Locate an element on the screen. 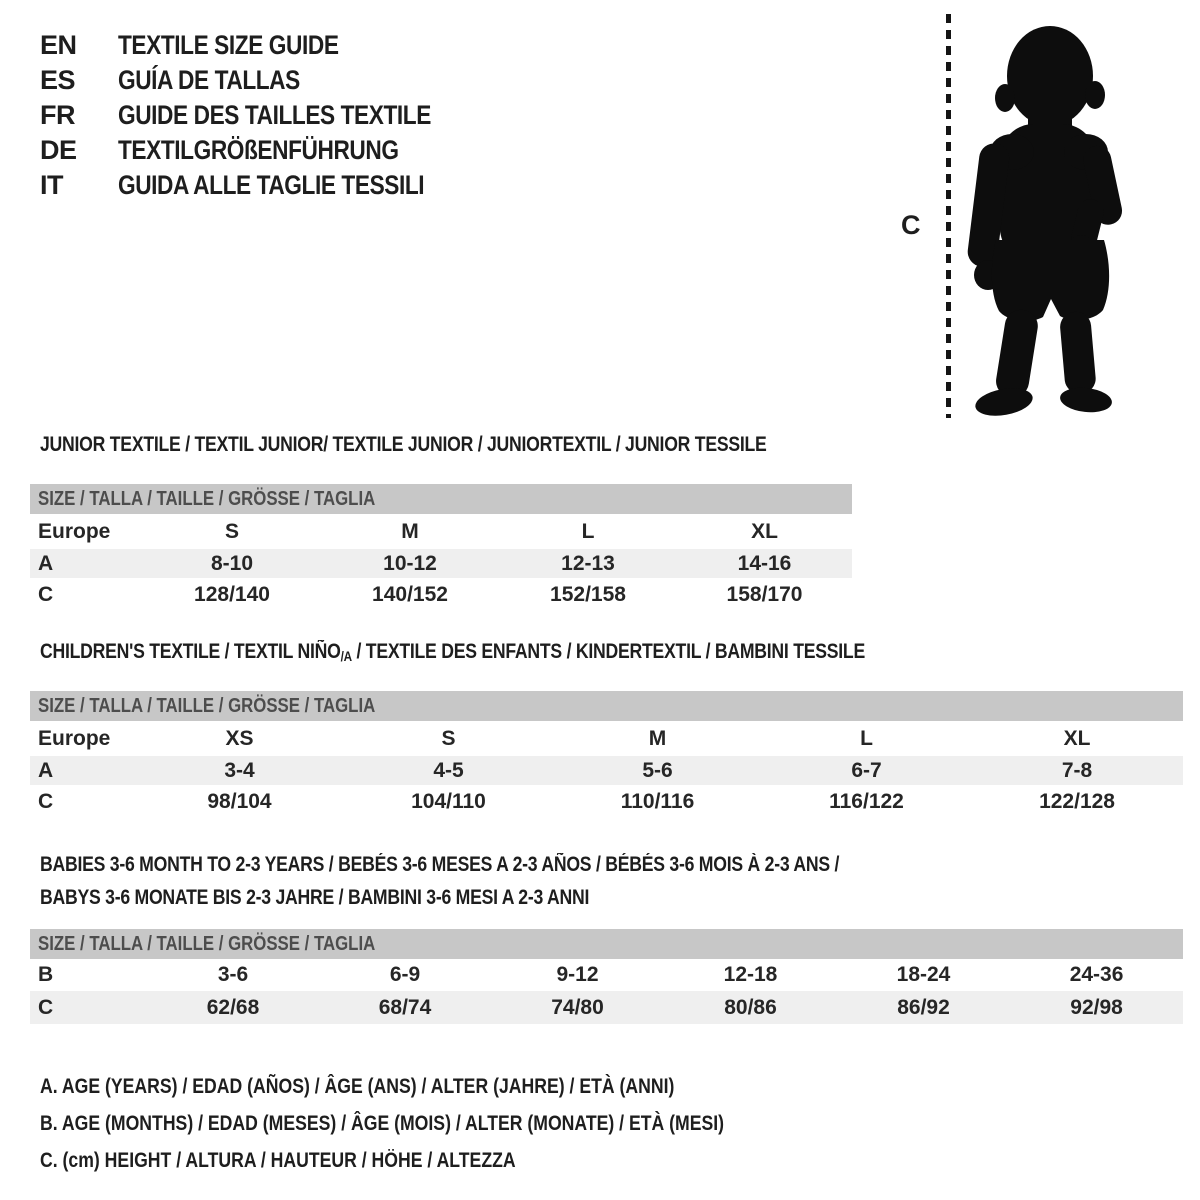  lang-row-de: DE TEXTILGRÖßENFÜHRUNG is located at coordinates (265, 150).